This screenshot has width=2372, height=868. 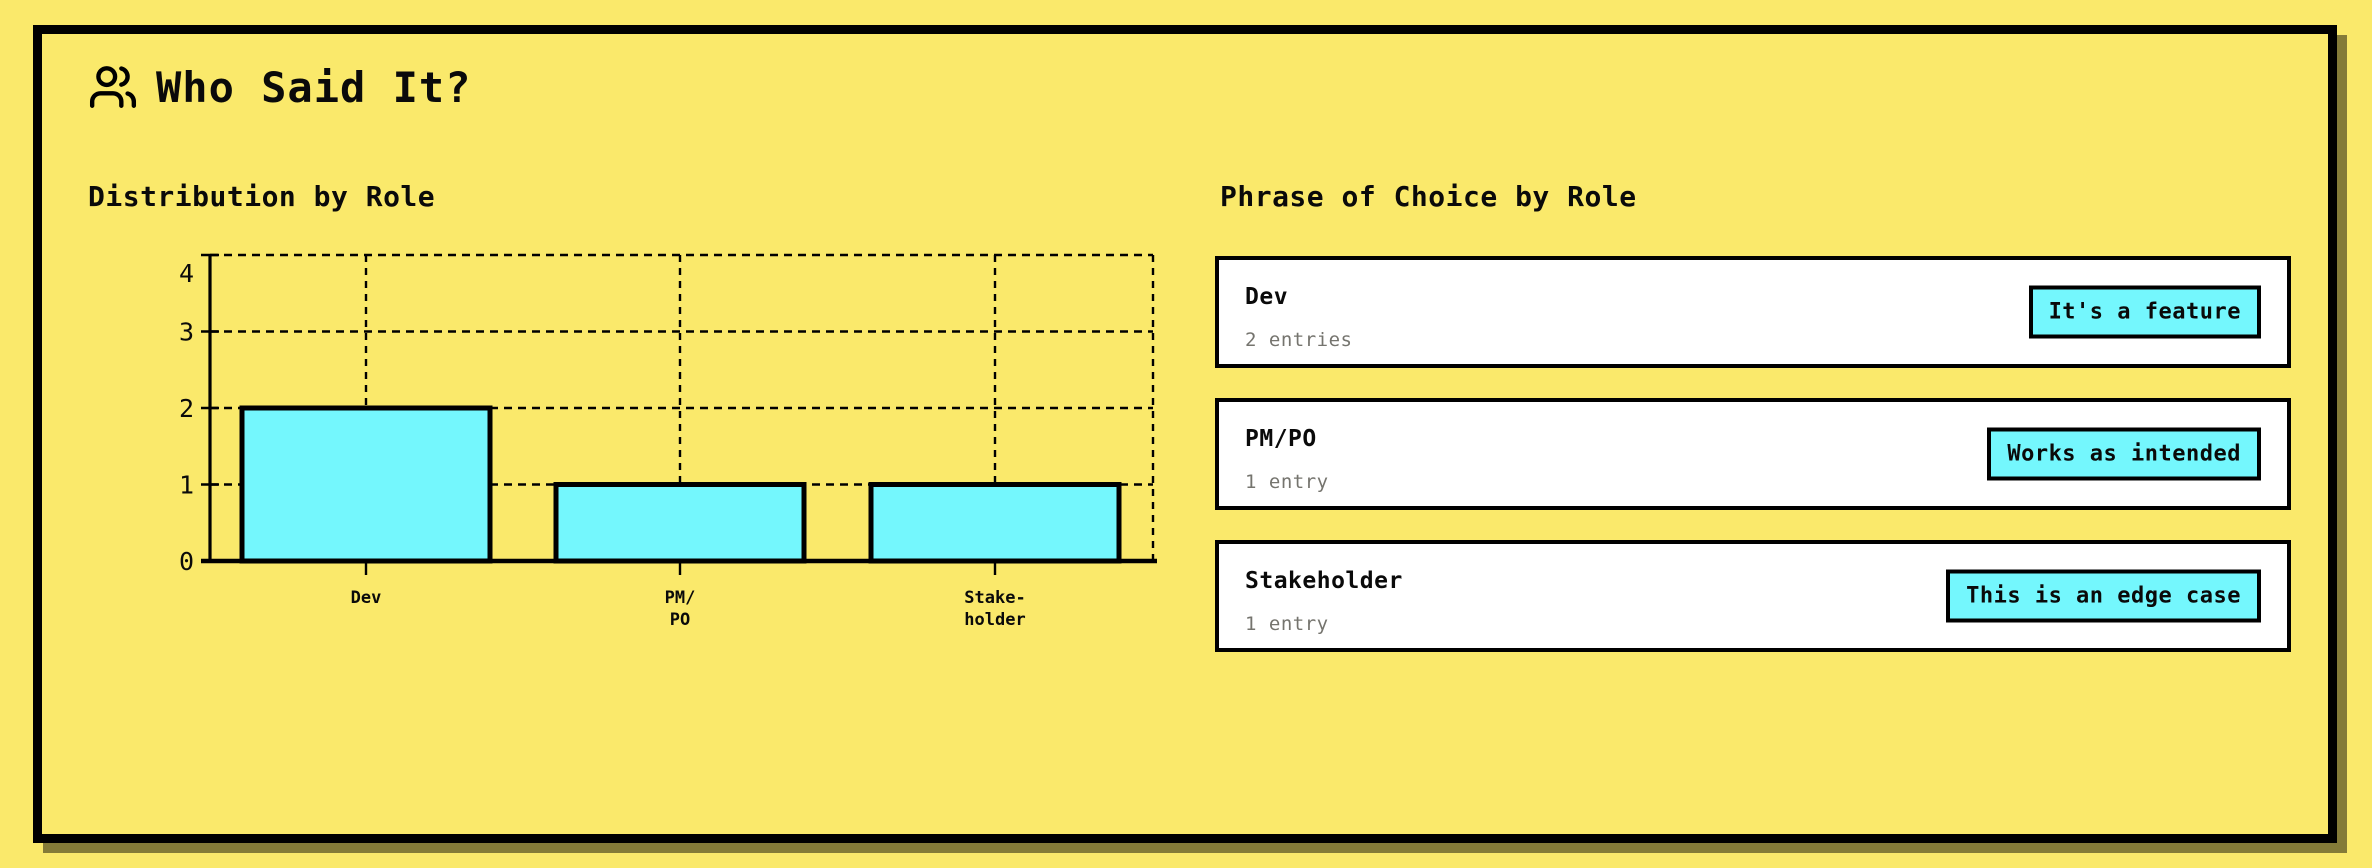 What do you see at coordinates (994, 598) in the screenshot?
I see `x-tick-label: Stake-` at bounding box center [994, 598].